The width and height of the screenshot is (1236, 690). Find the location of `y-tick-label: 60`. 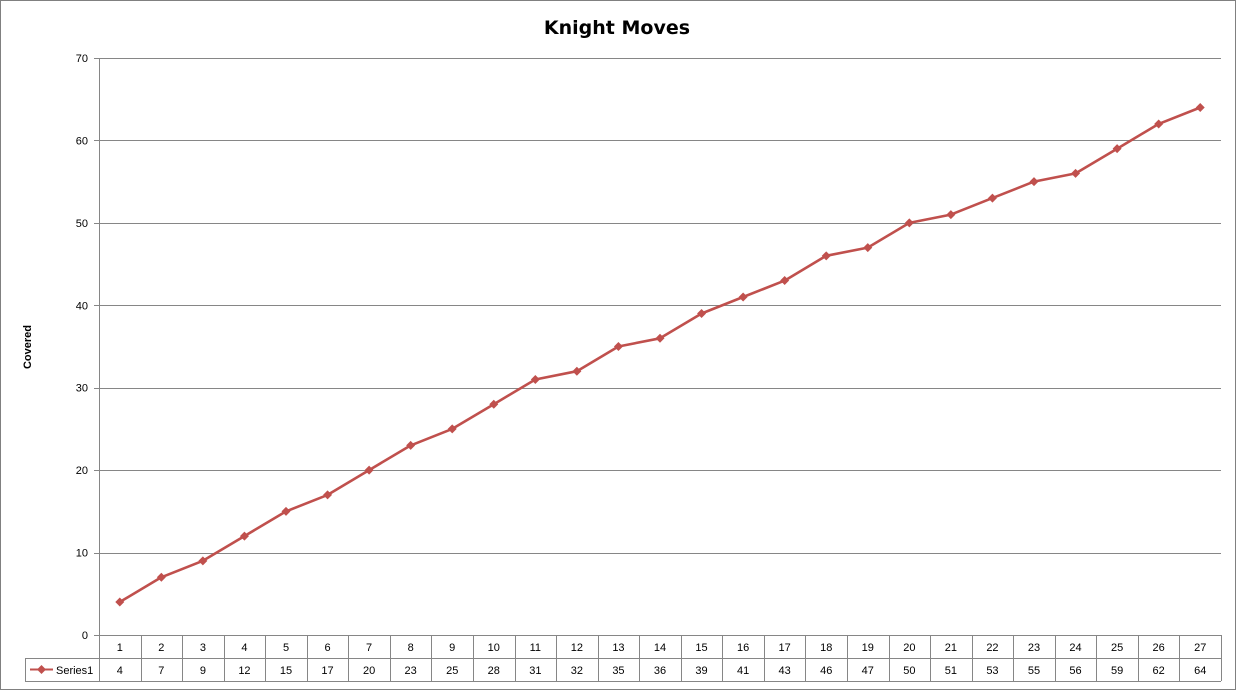

y-tick-label: 60 is located at coordinates (82, 141).